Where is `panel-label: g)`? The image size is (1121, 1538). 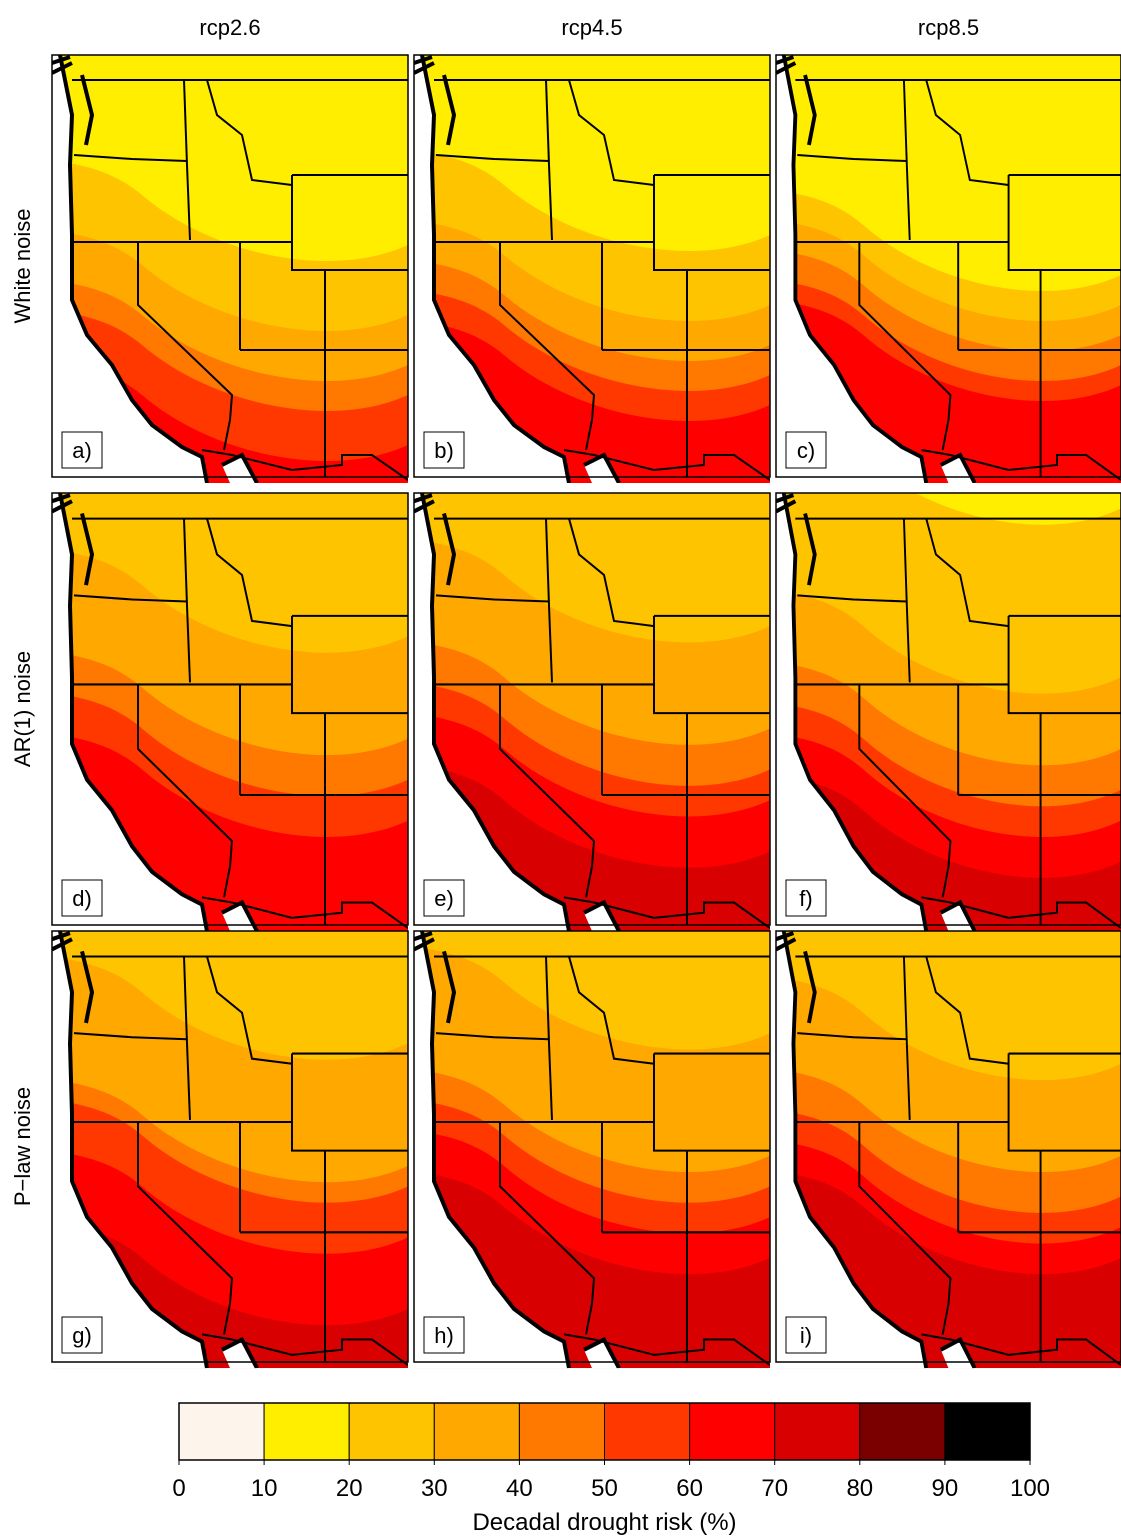
panel-label: g) is located at coordinates (82, 1335).